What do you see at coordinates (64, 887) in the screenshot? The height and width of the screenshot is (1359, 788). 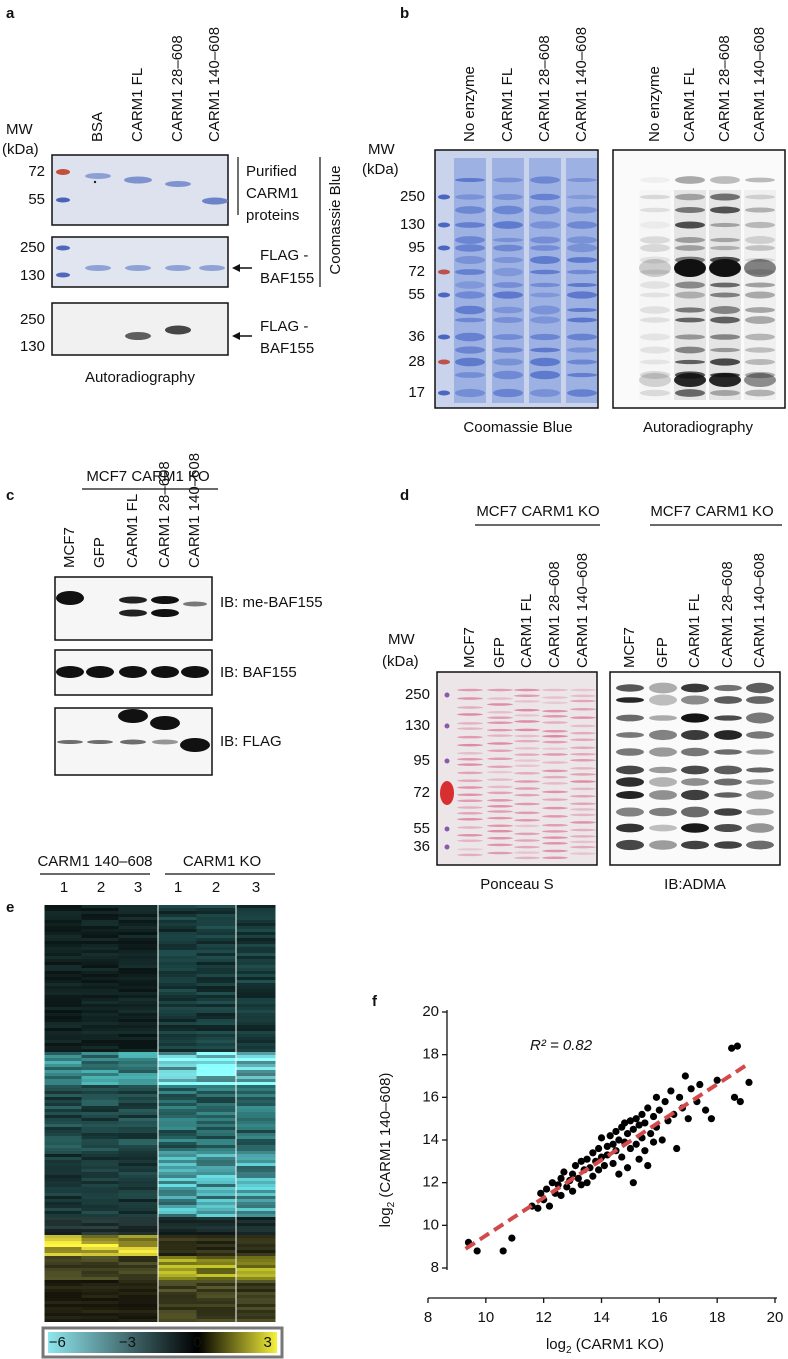 I see `column-label: 1` at bounding box center [64, 887].